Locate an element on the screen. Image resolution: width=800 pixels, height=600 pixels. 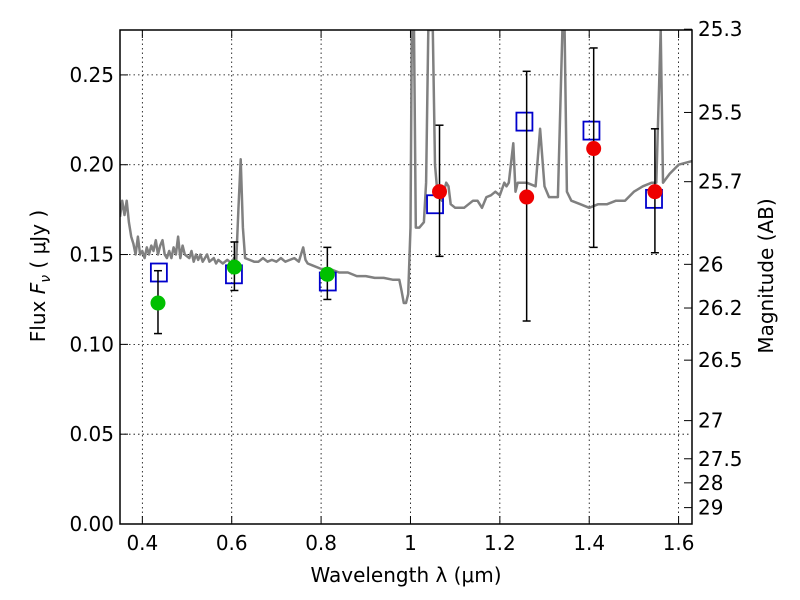
y-tick-label: 0.10 is located at coordinates (91, 344).